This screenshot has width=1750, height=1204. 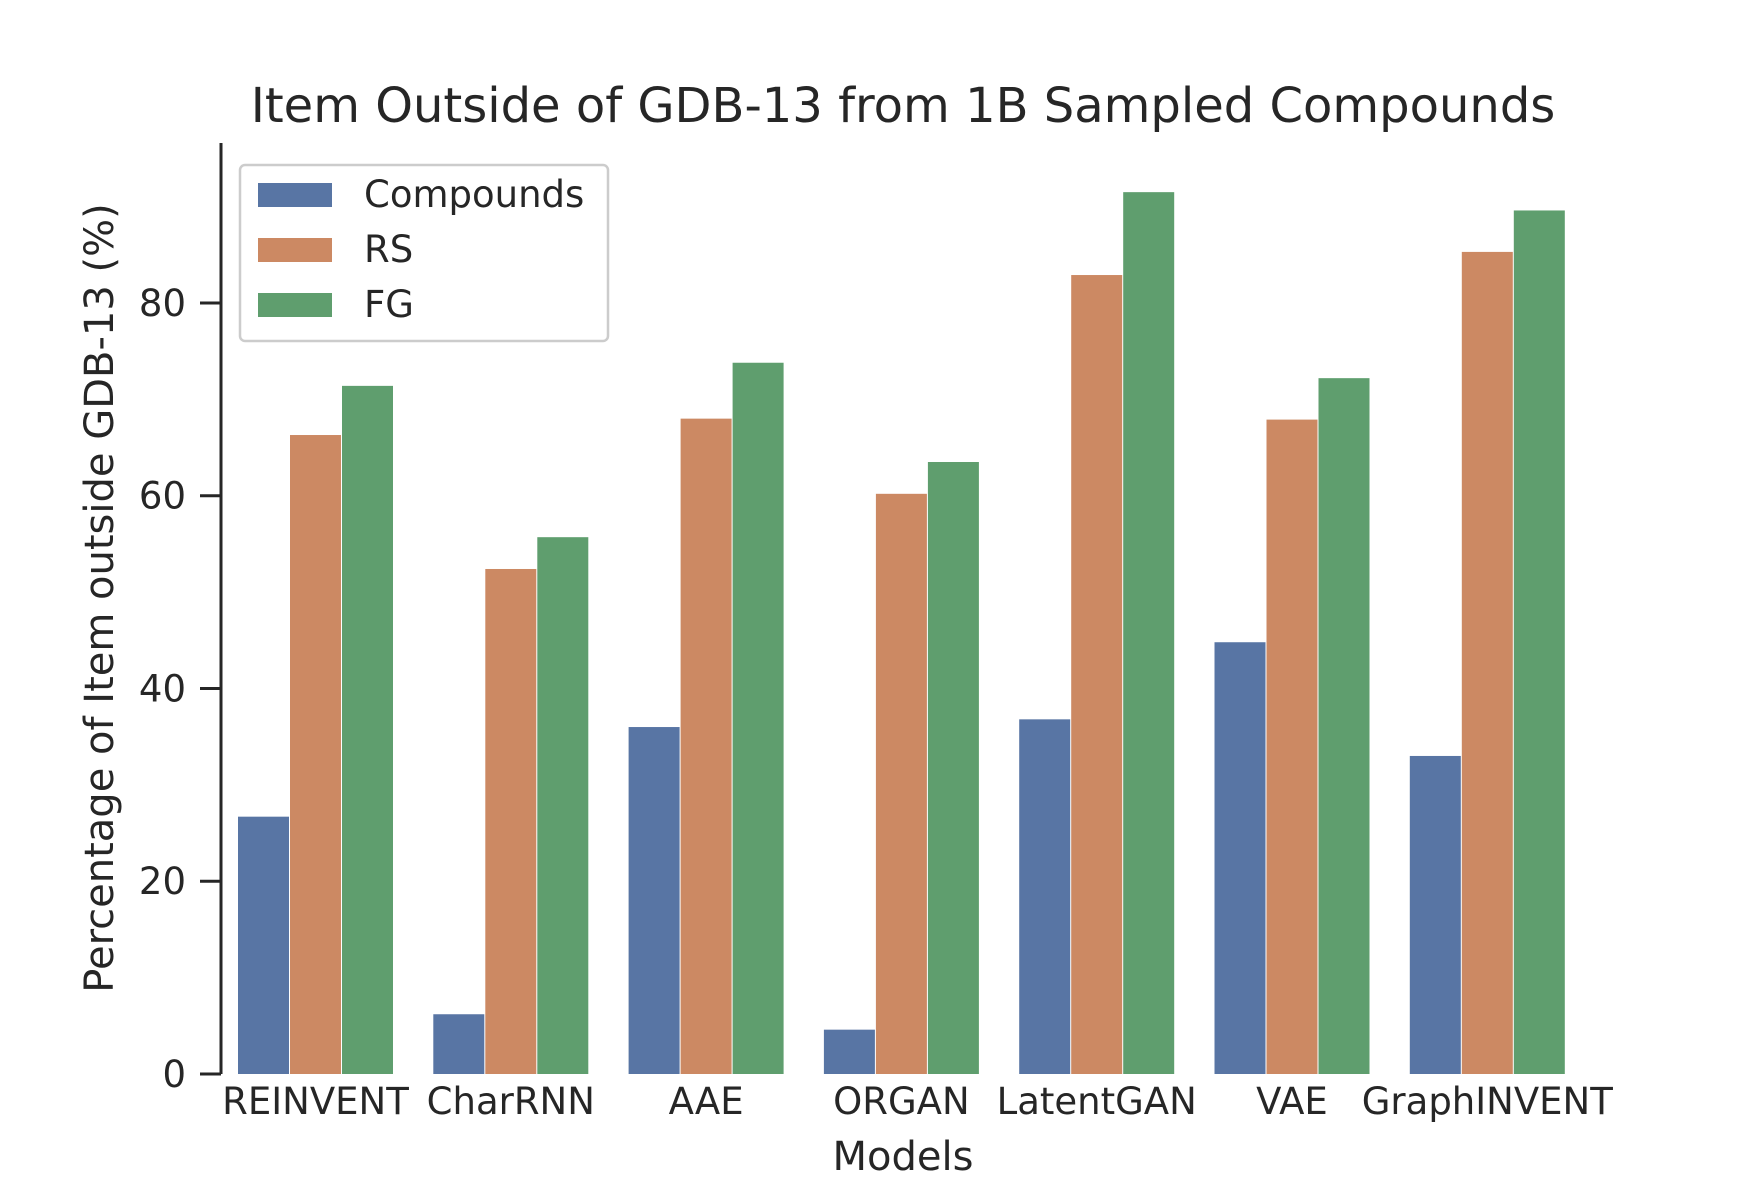 What do you see at coordinates (1344, 726) in the screenshot?
I see `bar-fg-vae` at bounding box center [1344, 726].